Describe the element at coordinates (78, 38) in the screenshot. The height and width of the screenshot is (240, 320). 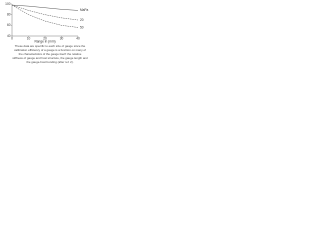
I see `x-tick-label: 40` at that location.